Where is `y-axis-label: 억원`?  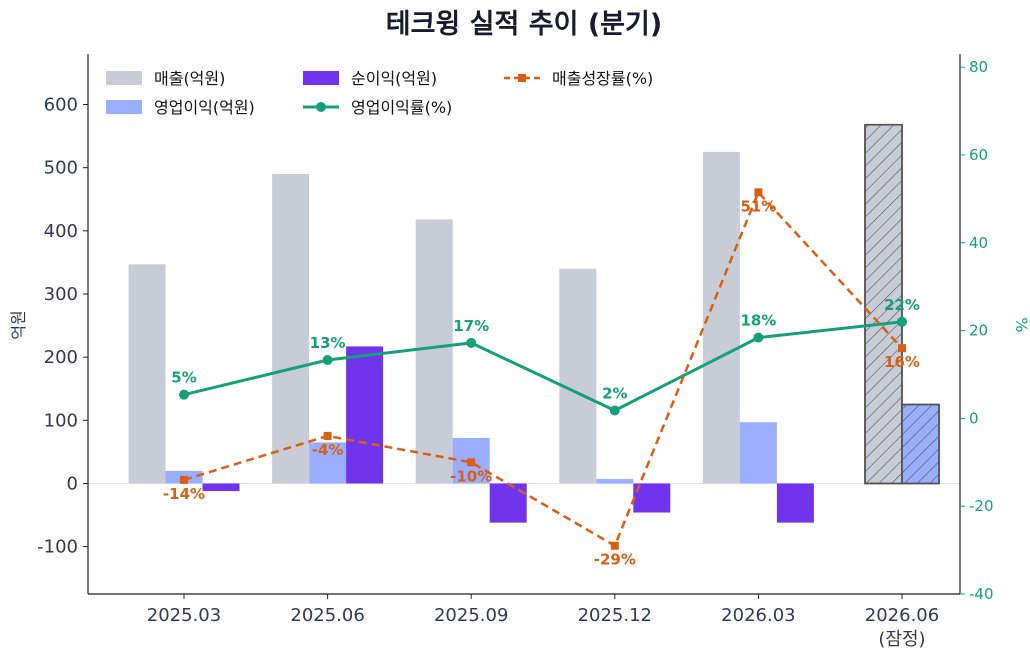 y-axis-label: 억원 is located at coordinates (18, 324).